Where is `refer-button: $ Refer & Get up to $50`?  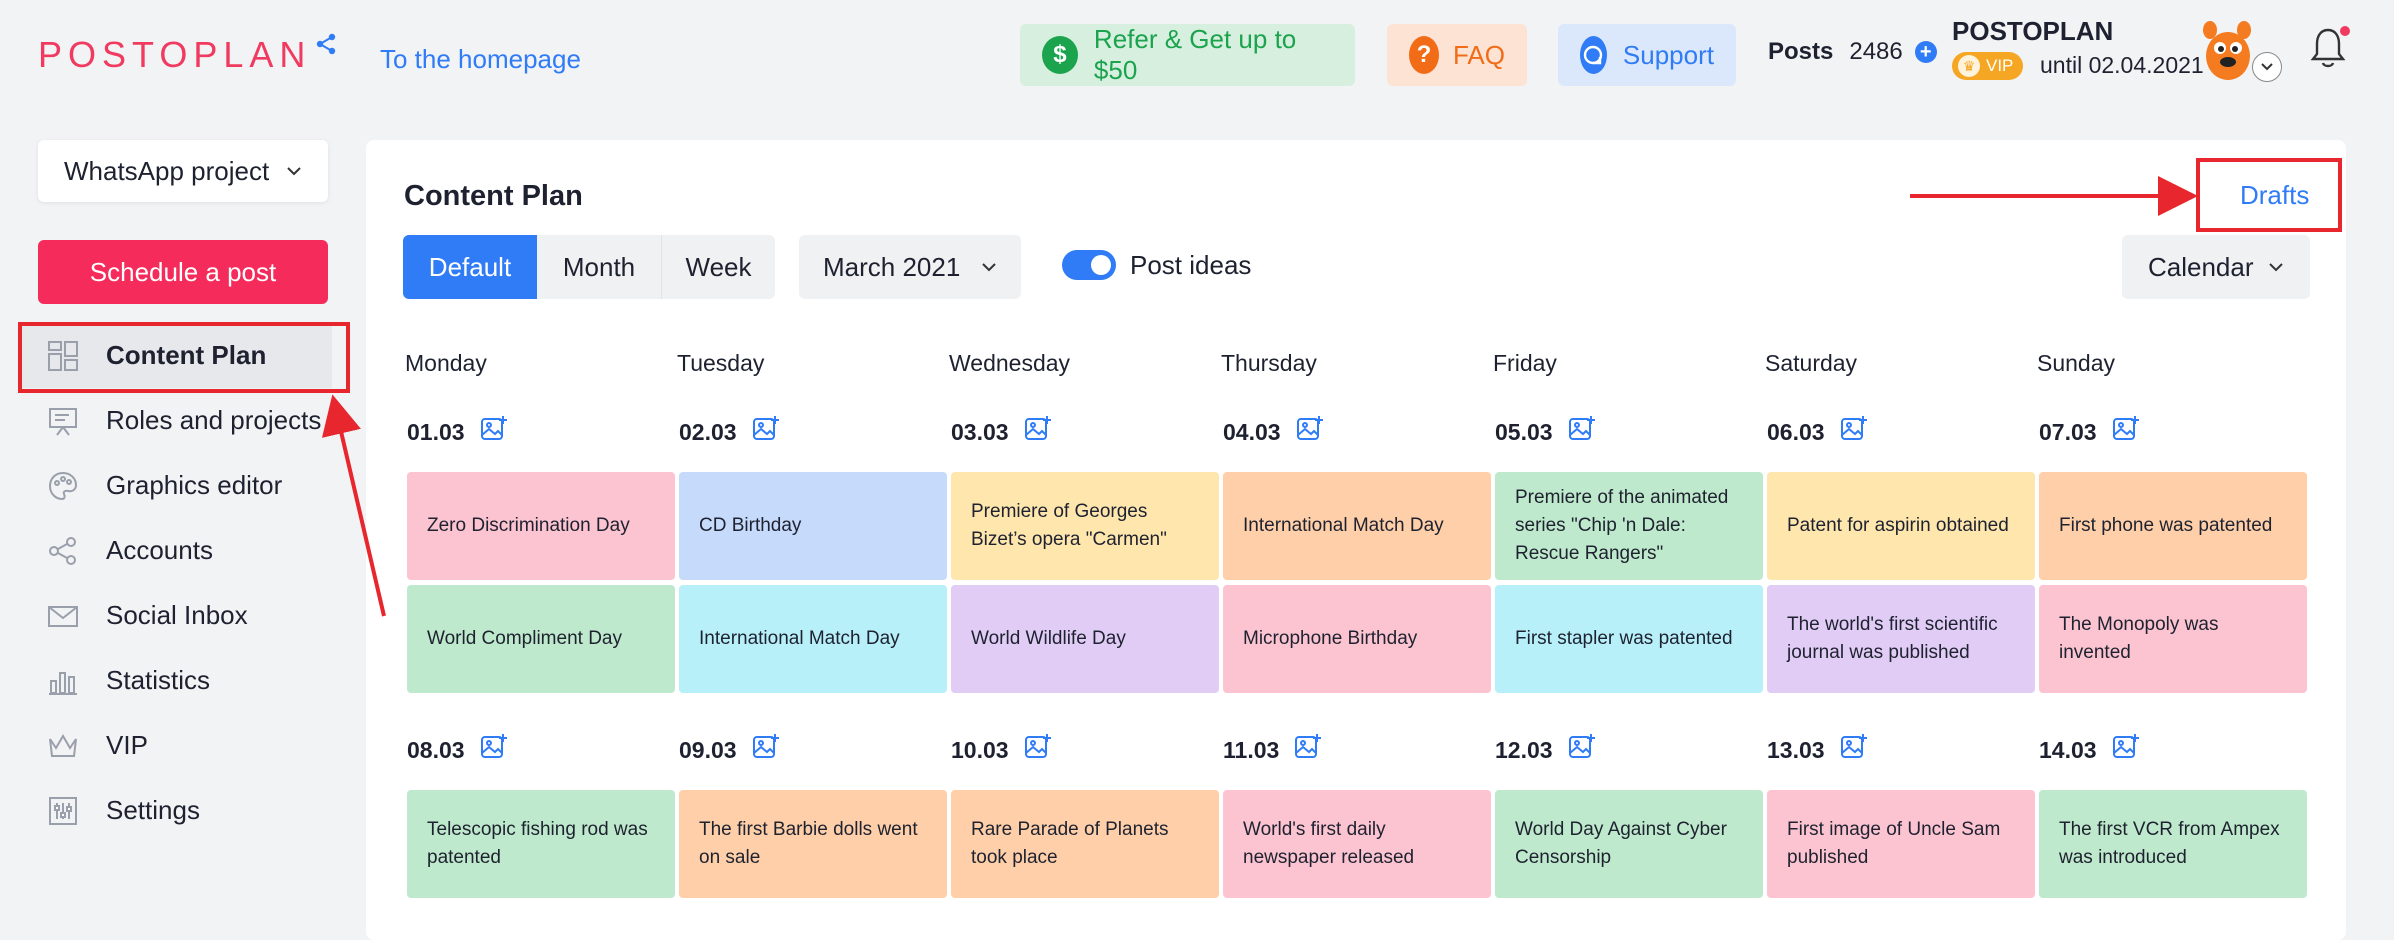 refer-button: $ Refer & Get up to $50 is located at coordinates (1187, 55).